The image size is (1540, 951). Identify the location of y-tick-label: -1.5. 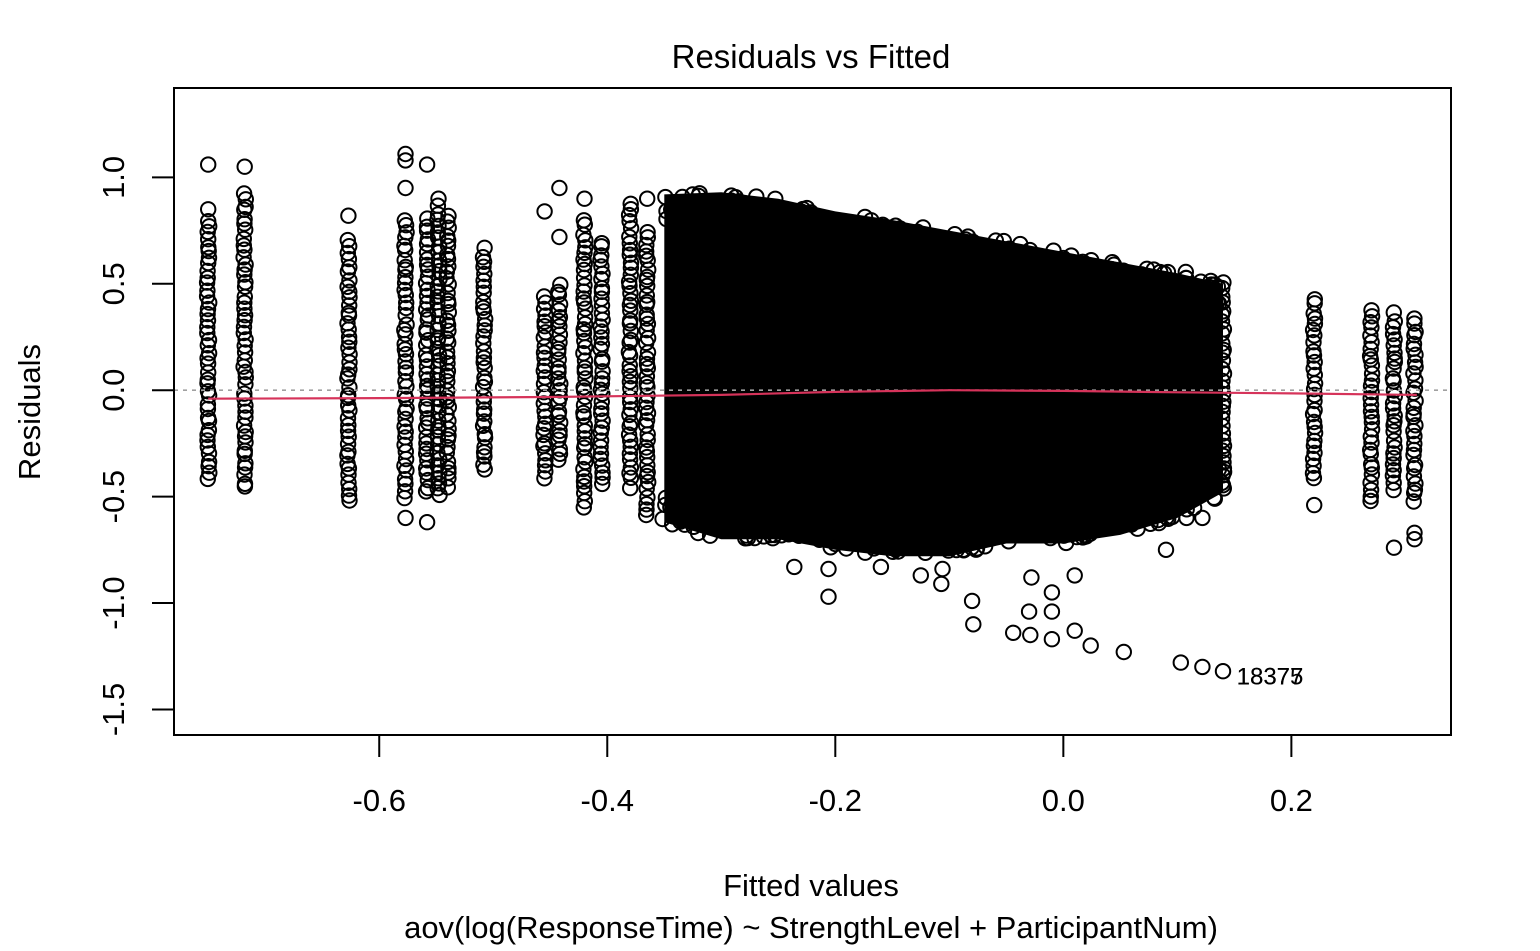
(113, 709).